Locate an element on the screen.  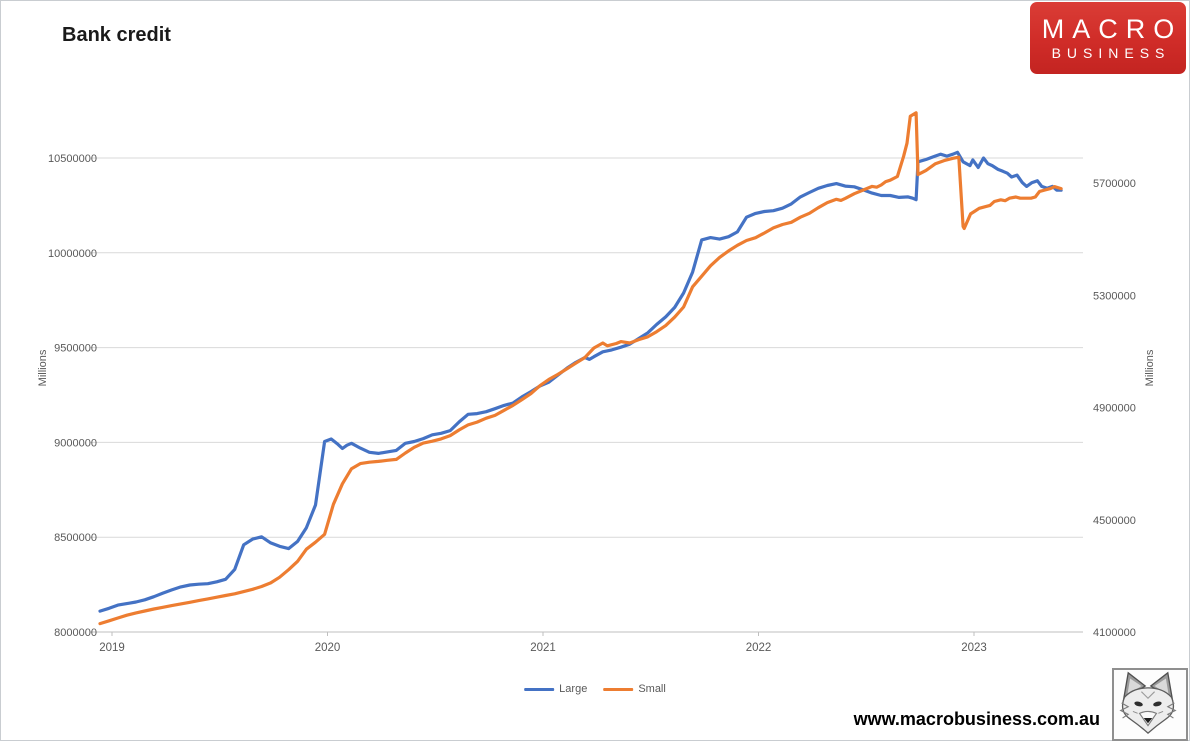
fox-logo is located at coordinates (1150, 704).